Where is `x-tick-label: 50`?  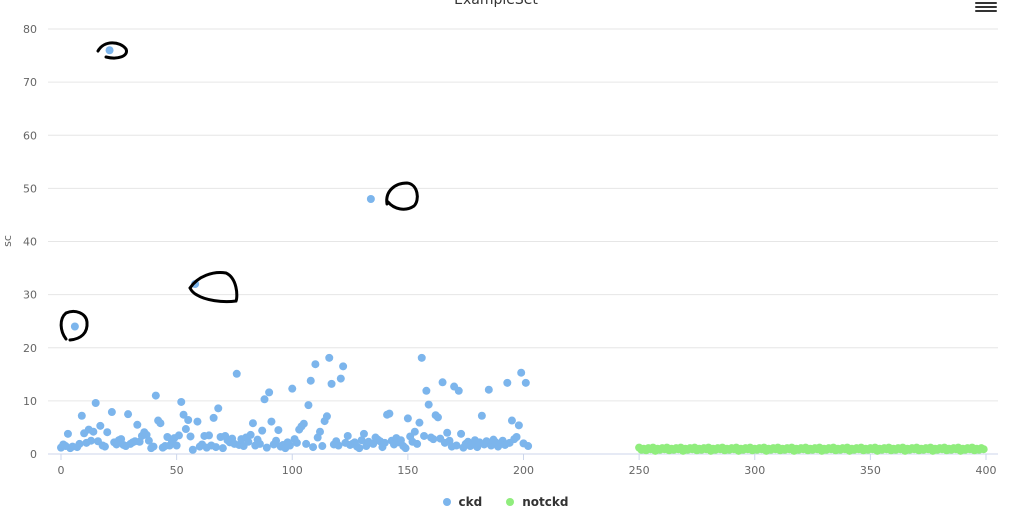
x-tick-label: 50 is located at coordinates (177, 470).